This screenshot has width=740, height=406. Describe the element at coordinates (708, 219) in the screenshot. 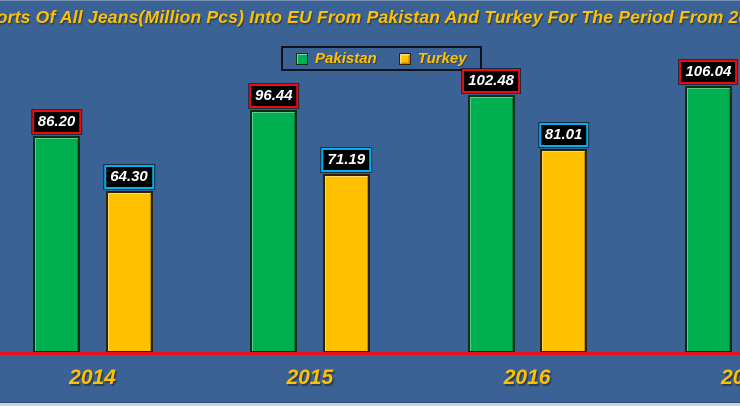

I see `bar-pakistan-2017` at that location.